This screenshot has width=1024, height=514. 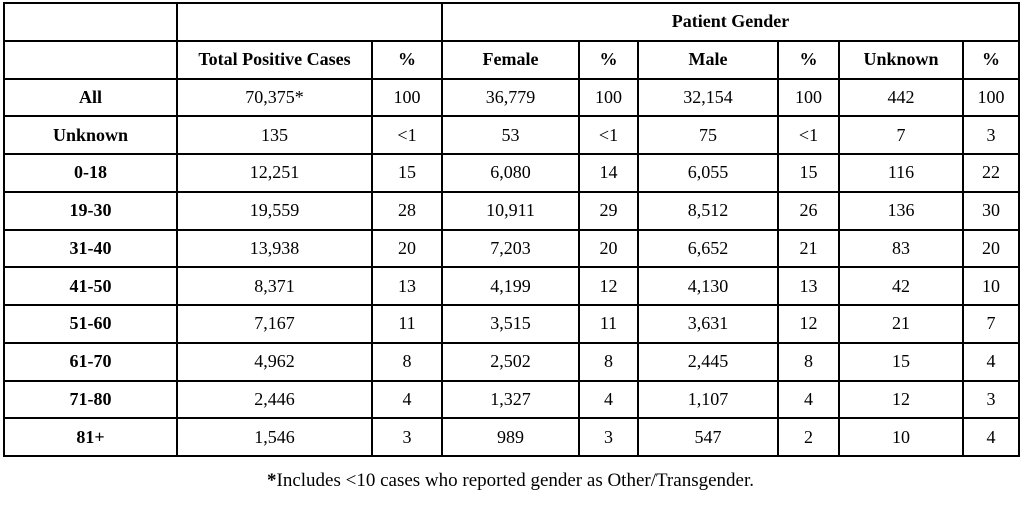 I want to click on patient-gender-header: Patient Gender, so click(x=730, y=22).